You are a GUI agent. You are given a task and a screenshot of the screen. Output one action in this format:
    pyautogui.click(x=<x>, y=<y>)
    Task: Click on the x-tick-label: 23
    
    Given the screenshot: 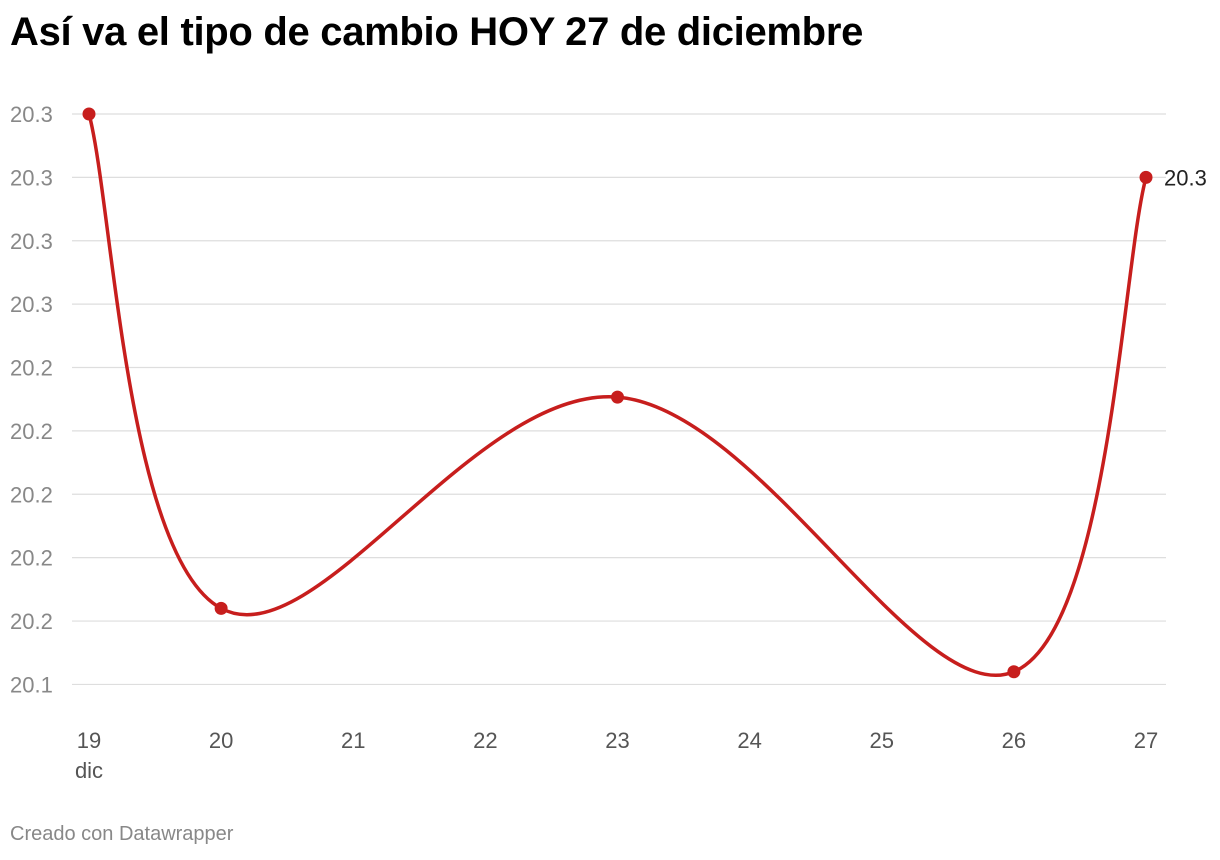 What is the action you would take?
    pyautogui.click(x=617, y=740)
    